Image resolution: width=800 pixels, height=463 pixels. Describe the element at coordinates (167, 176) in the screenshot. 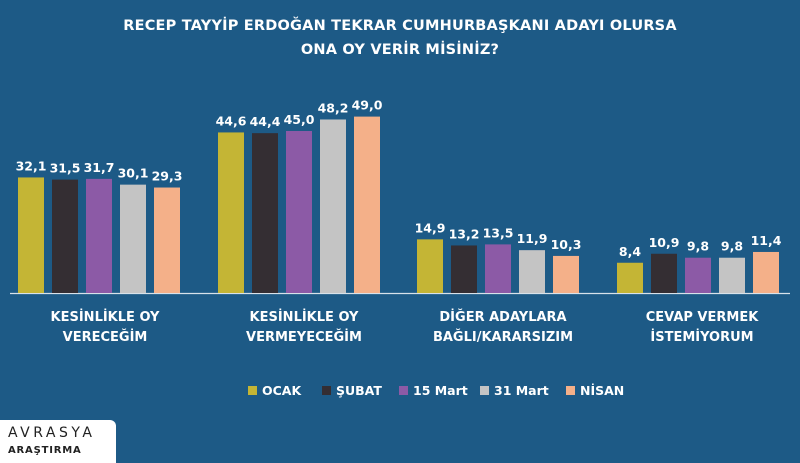

I see `data-label-0-4: 29,3` at that location.